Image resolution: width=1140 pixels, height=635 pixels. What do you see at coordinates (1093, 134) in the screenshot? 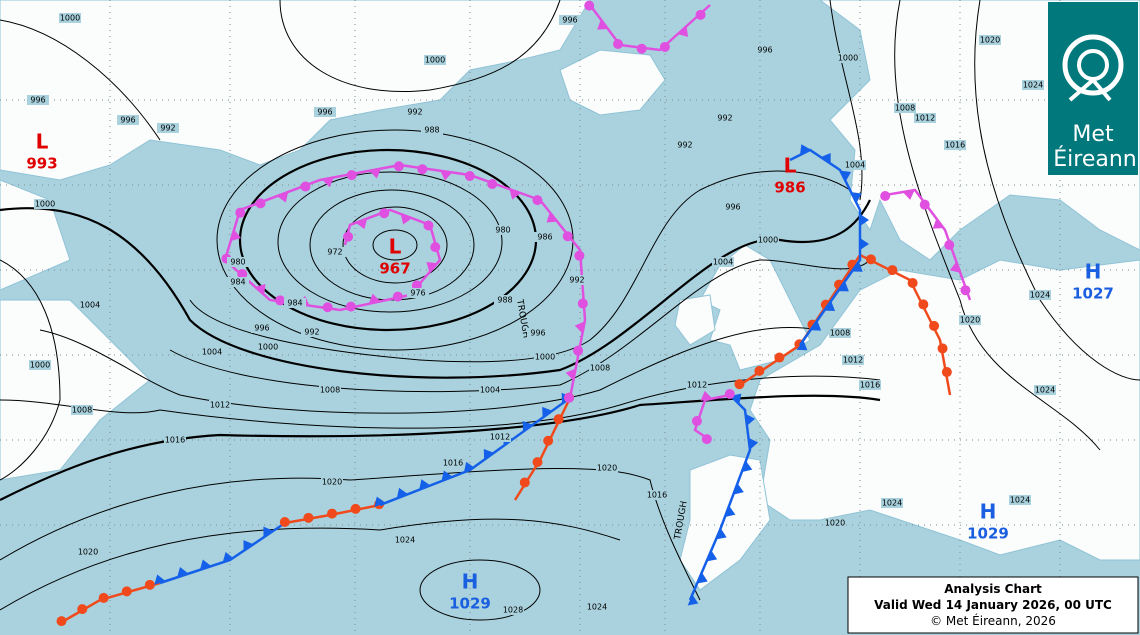
I see `logo-text: Met` at bounding box center [1093, 134].